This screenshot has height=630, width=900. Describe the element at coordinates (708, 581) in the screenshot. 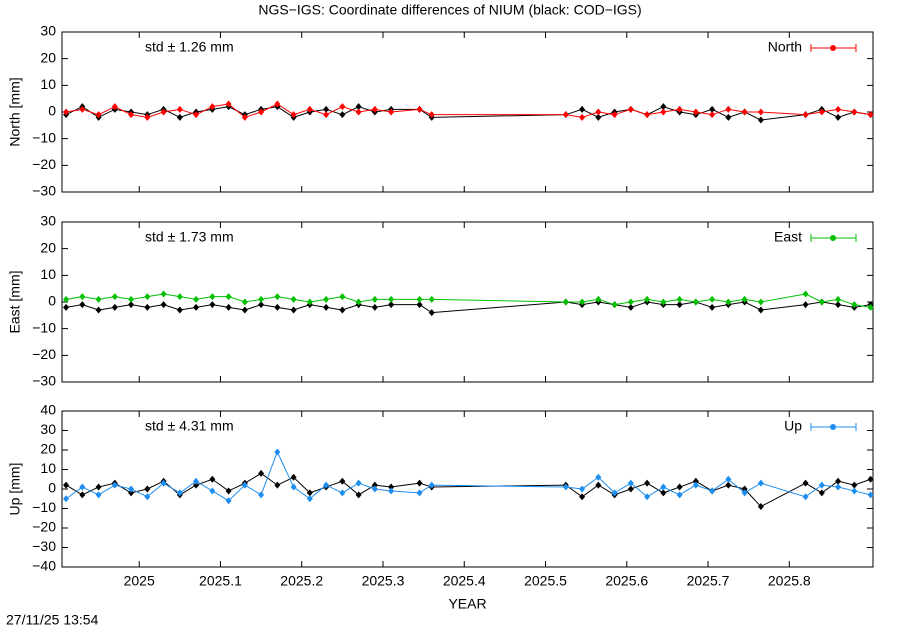

I see `x-tick-label: 2025.7` at that location.